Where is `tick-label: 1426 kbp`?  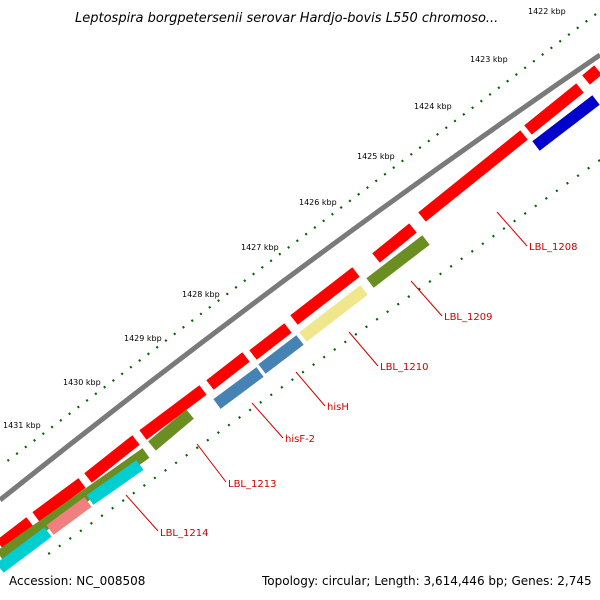 tick-label: 1426 kbp is located at coordinates (318, 202).